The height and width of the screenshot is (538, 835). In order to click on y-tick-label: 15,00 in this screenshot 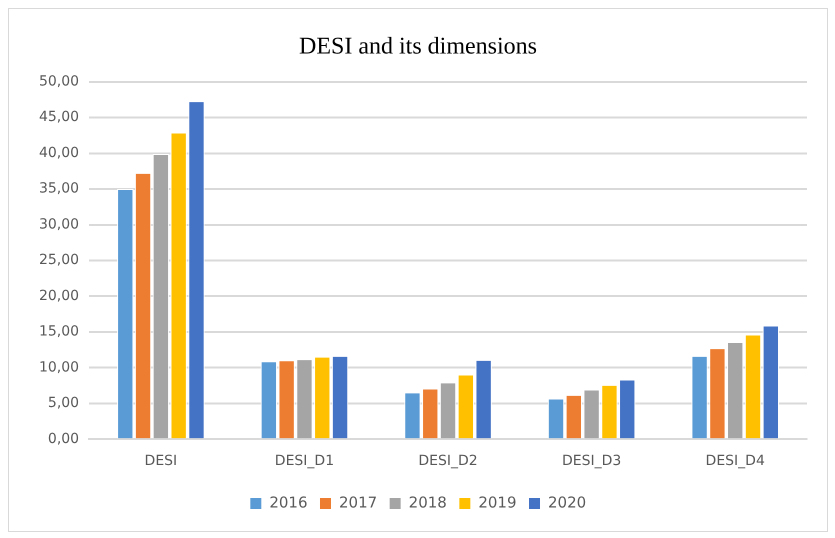, I will do `click(59, 332)`.